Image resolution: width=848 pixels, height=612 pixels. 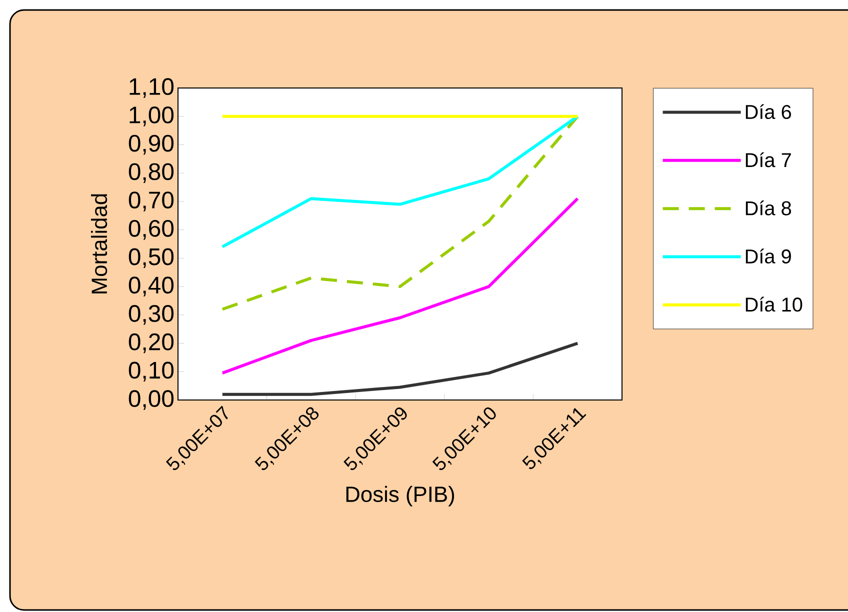 I want to click on y-axis-title: Mortalidad, so click(x=99, y=244).